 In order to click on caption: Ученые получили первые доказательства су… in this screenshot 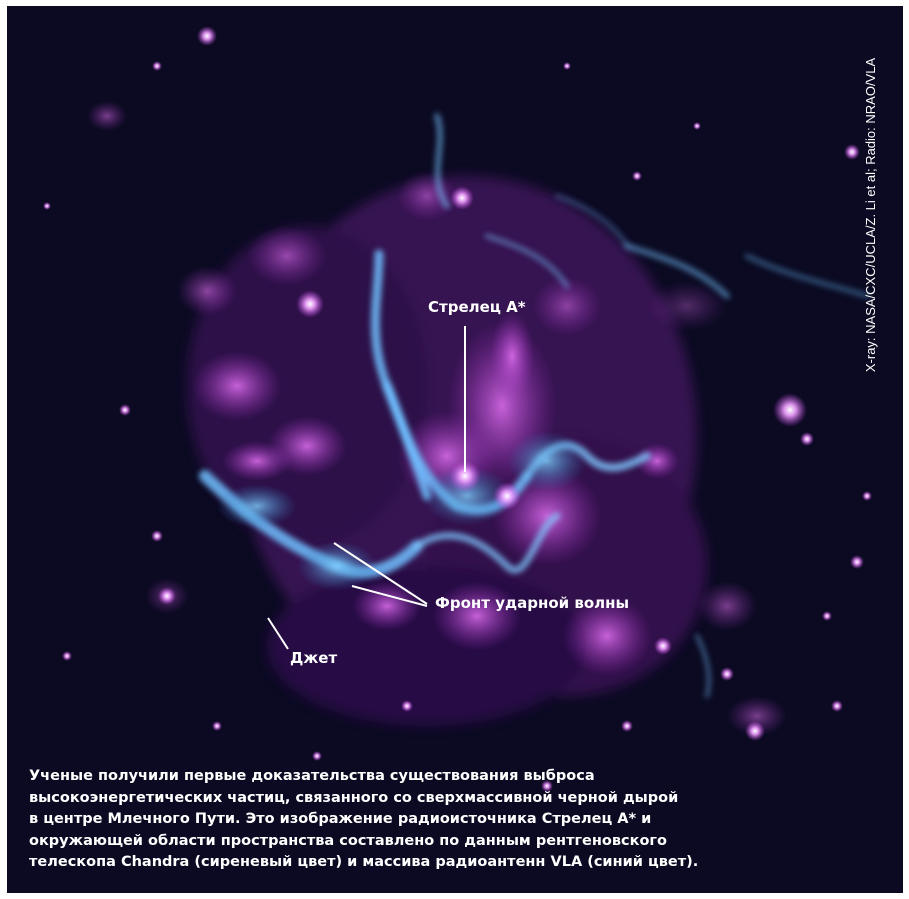, I will do `click(454, 820)`.